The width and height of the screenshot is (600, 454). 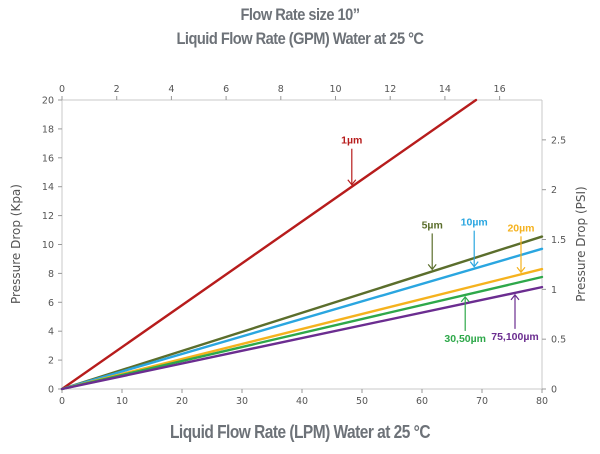 What do you see at coordinates (302, 401) in the screenshot?
I see `x-tick-label: 40` at bounding box center [302, 401].